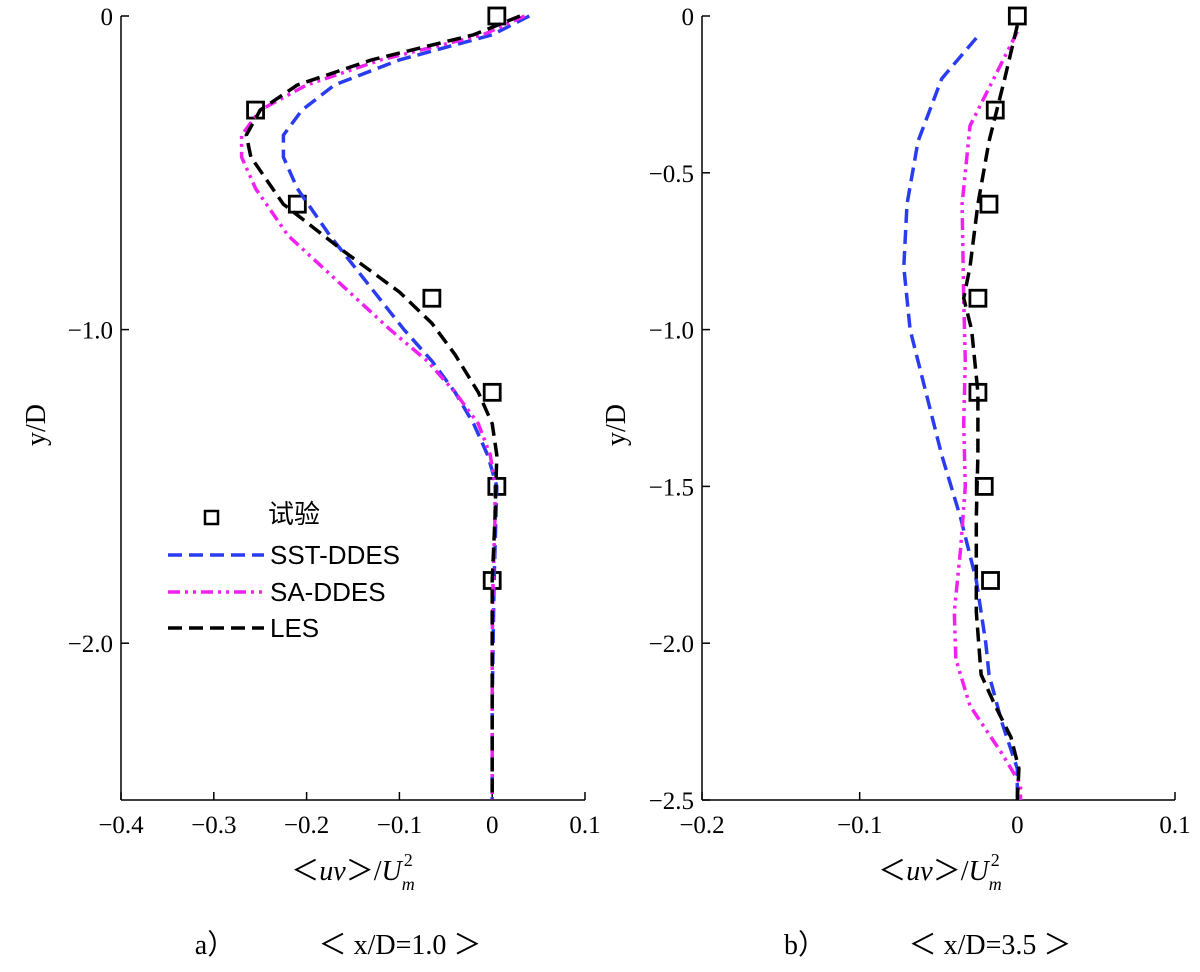  What do you see at coordinates (492, 825) in the screenshot?
I see `x-tick-label-a: 0` at bounding box center [492, 825].